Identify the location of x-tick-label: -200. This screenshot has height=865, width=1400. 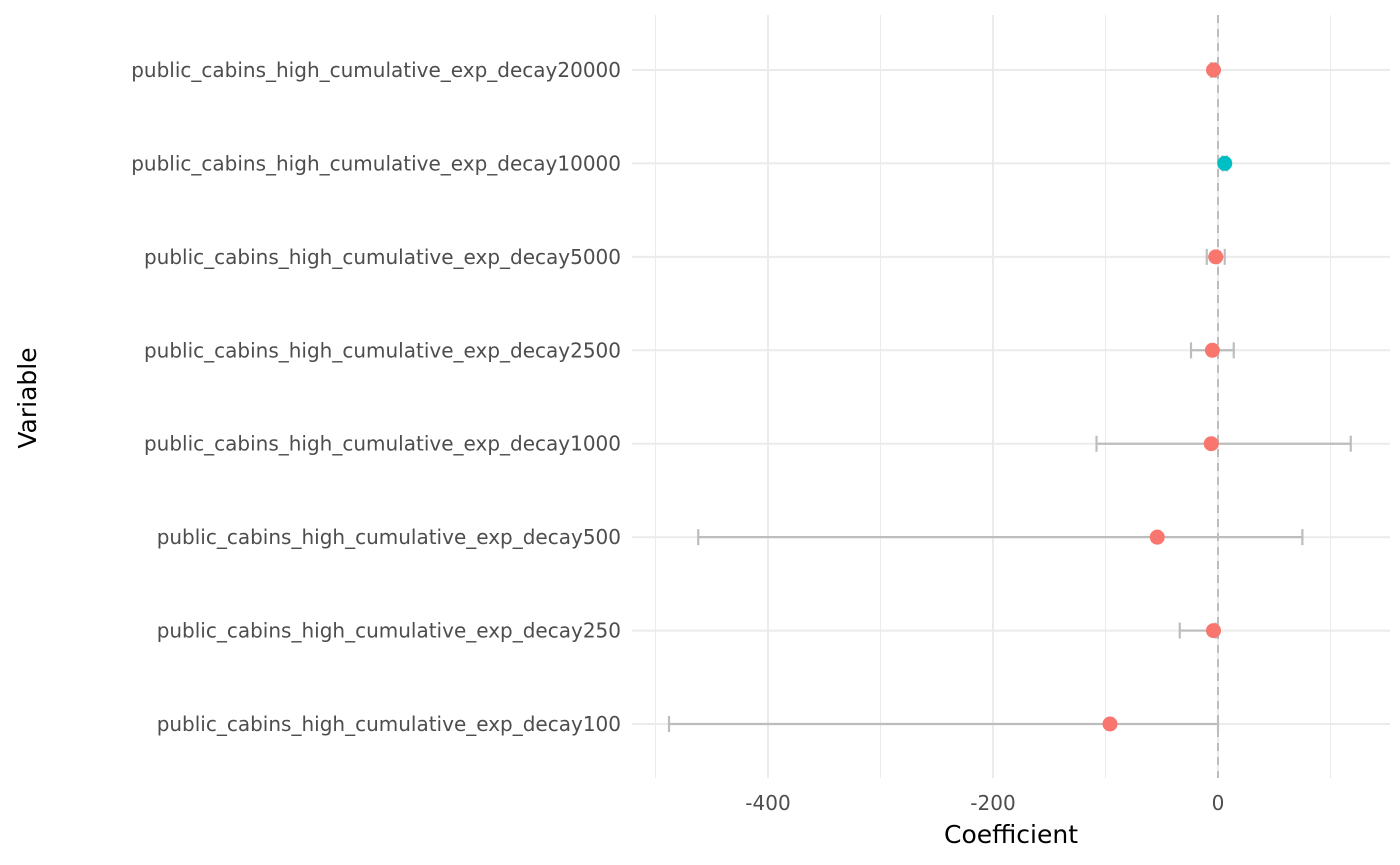
(992, 803).